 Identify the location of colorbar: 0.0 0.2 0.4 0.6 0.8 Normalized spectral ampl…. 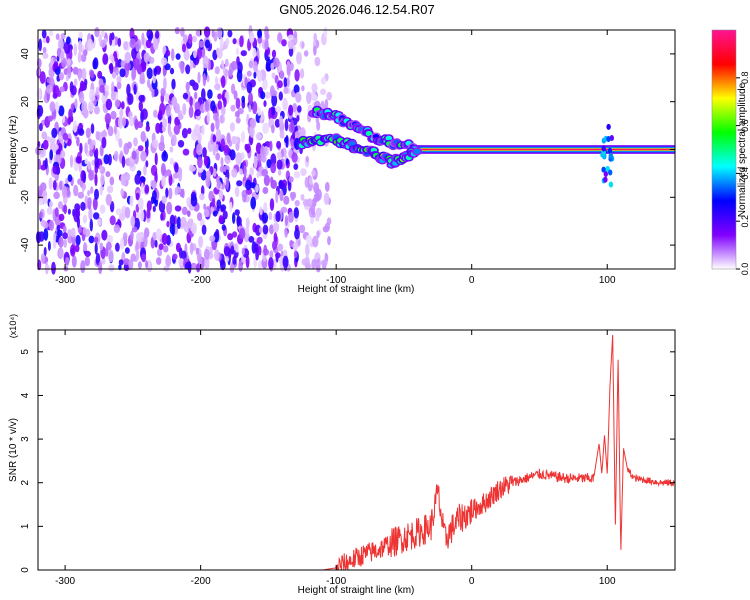
(730, 152).